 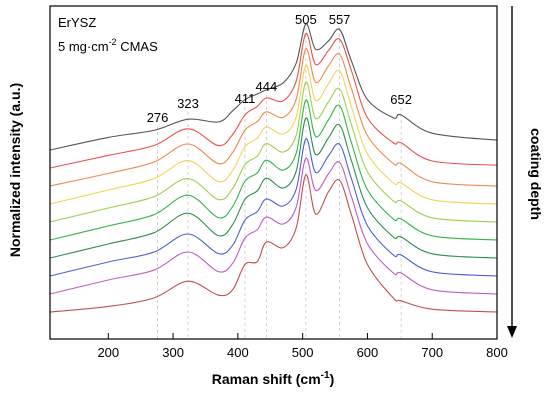 What do you see at coordinates (108, 352) in the screenshot?
I see `x-tick-label: 200` at bounding box center [108, 352].